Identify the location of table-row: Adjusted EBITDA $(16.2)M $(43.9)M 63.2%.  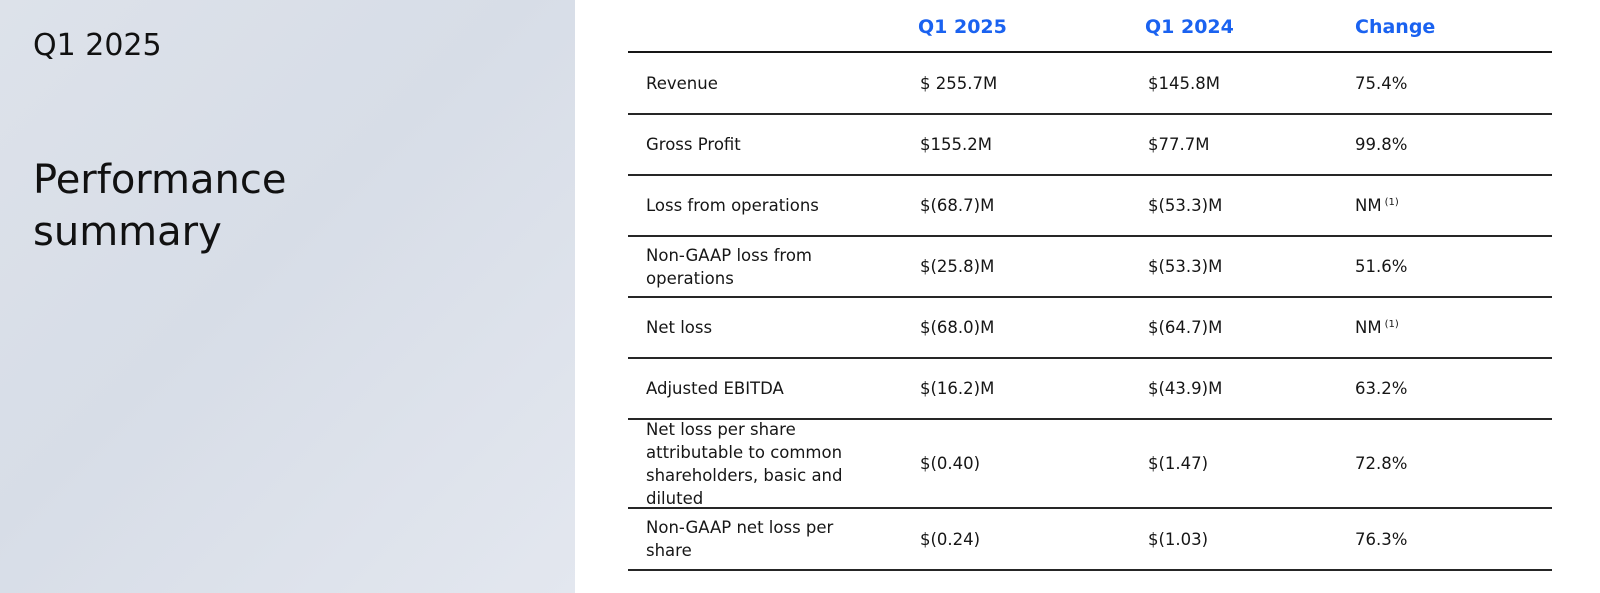
(1090, 389).